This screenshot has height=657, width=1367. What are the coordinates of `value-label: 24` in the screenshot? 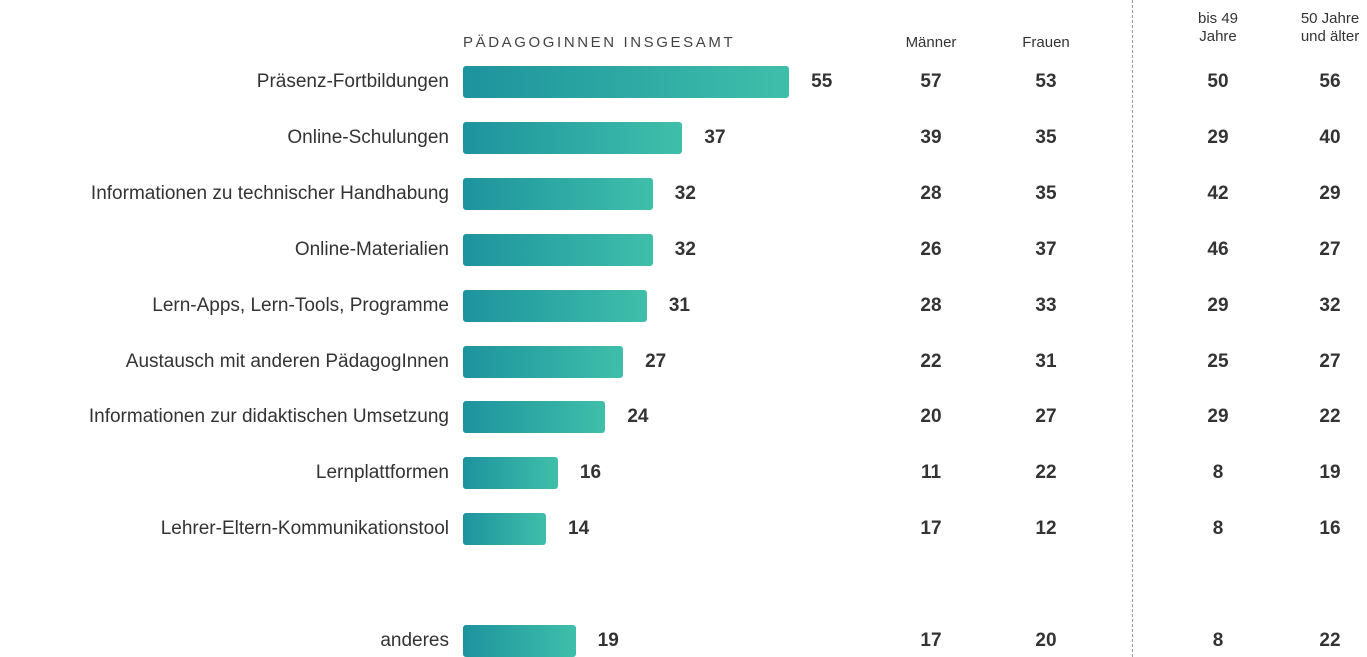 It's located at (638, 417).